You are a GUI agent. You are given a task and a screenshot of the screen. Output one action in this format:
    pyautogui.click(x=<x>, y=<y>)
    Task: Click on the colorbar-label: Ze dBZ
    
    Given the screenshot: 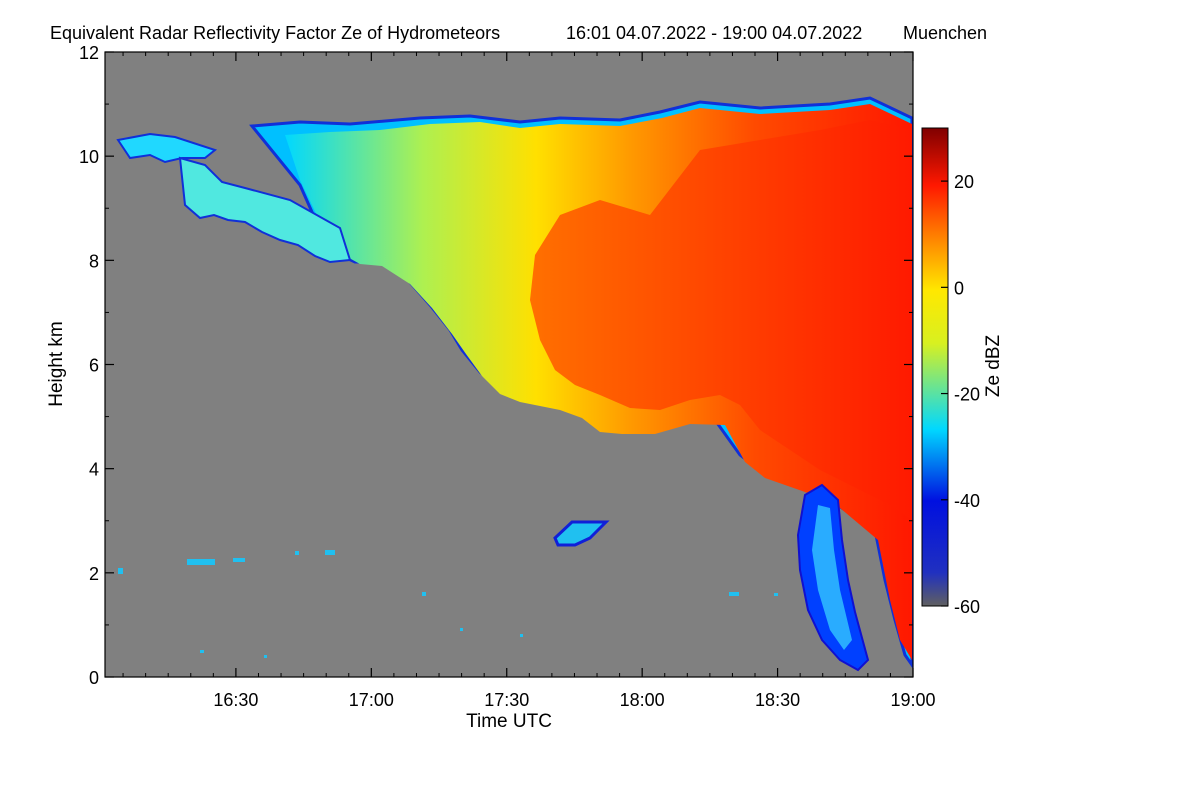 What is the action you would take?
    pyautogui.click(x=993, y=365)
    